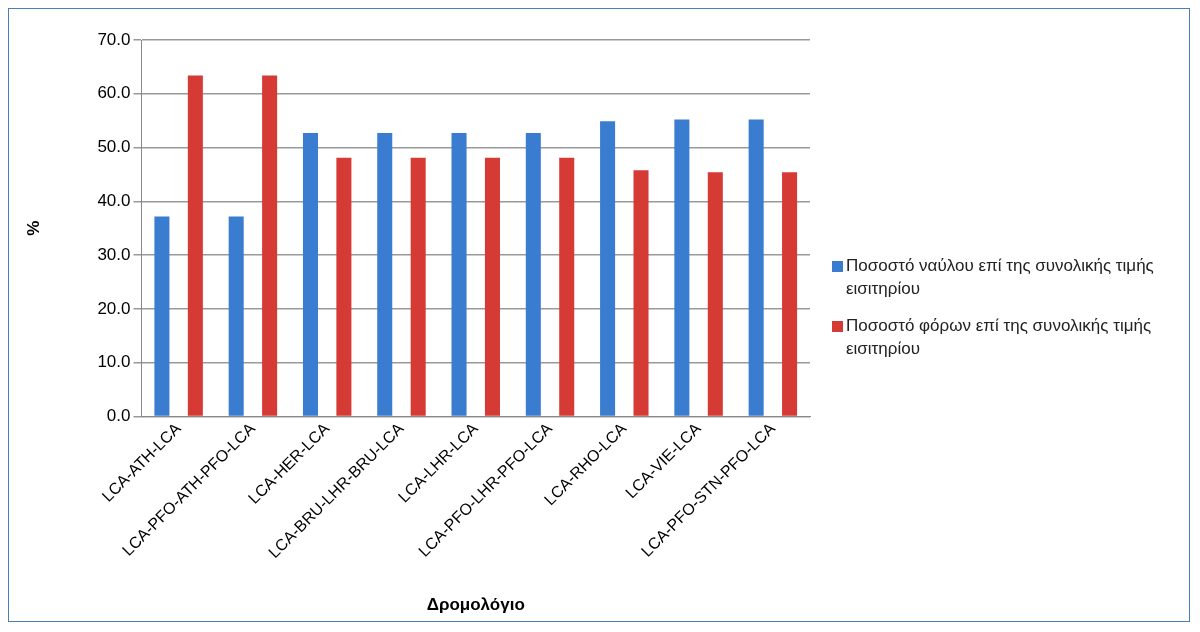 This screenshot has width=1200, height=632. Describe the element at coordinates (999, 337) in the screenshot. I see `legend-label: Ποσοστό φόρων επί της συνολικής τιμής εισιτηρίου` at that location.